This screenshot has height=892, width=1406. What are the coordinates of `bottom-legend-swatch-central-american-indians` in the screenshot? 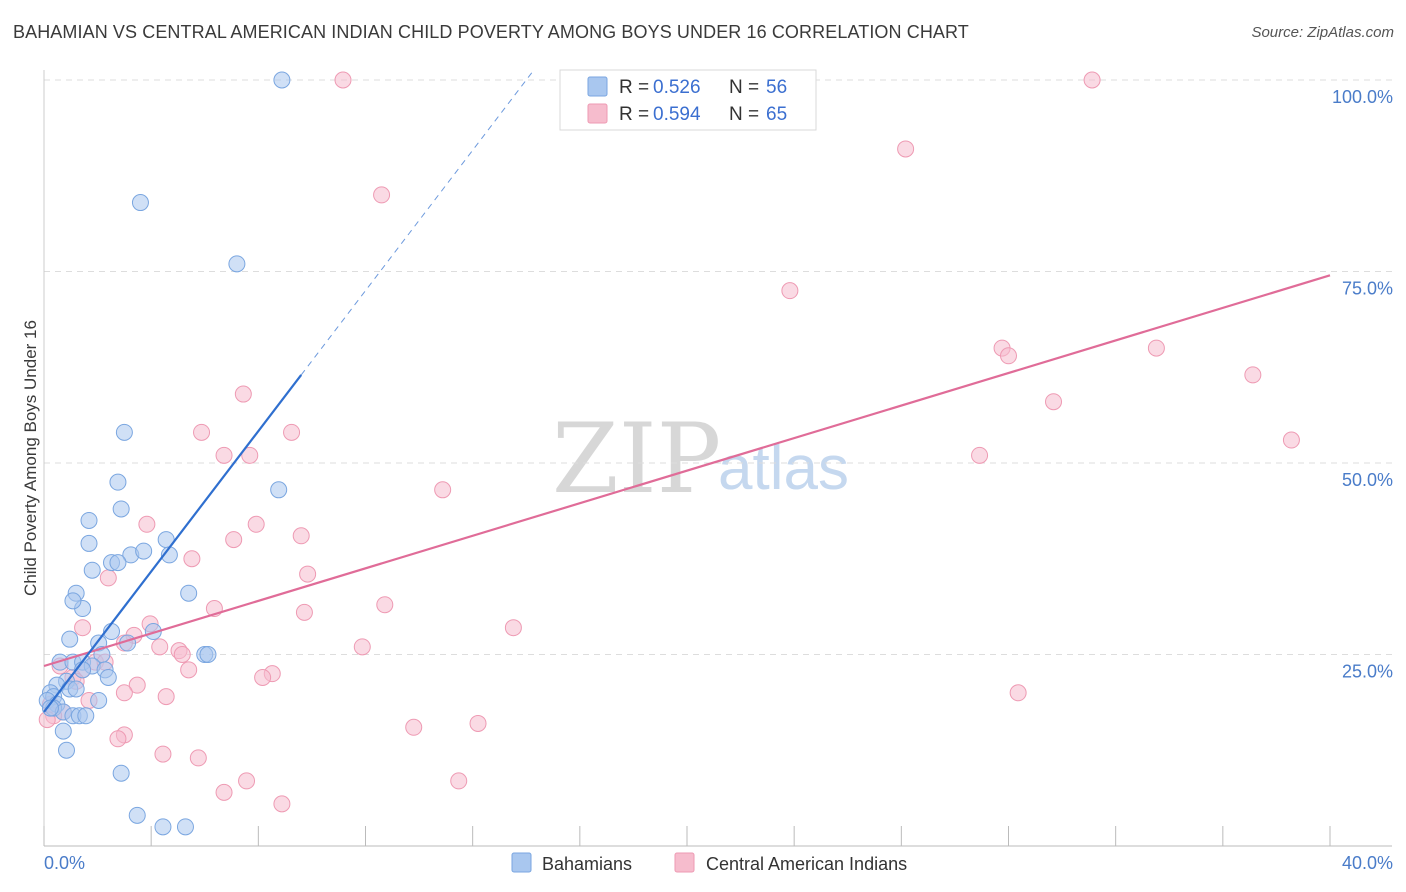 It's located at (684, 862).